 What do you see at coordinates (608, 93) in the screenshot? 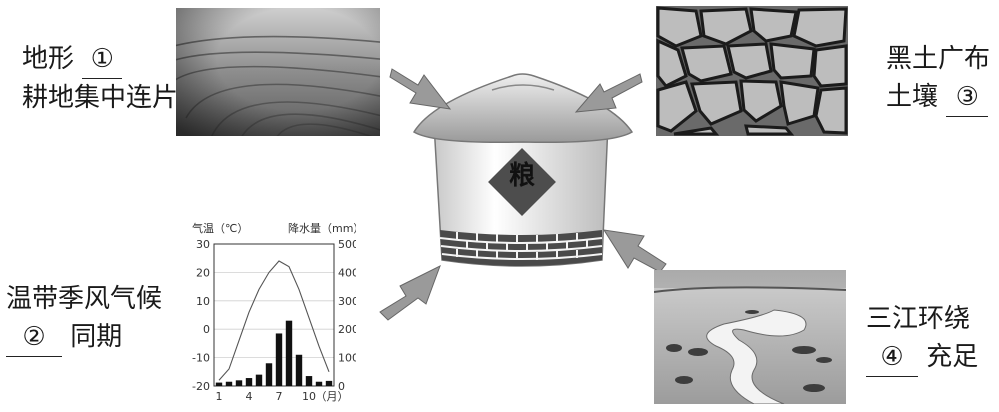
I see `arrow-top-right` at bounding box center [608, 93].